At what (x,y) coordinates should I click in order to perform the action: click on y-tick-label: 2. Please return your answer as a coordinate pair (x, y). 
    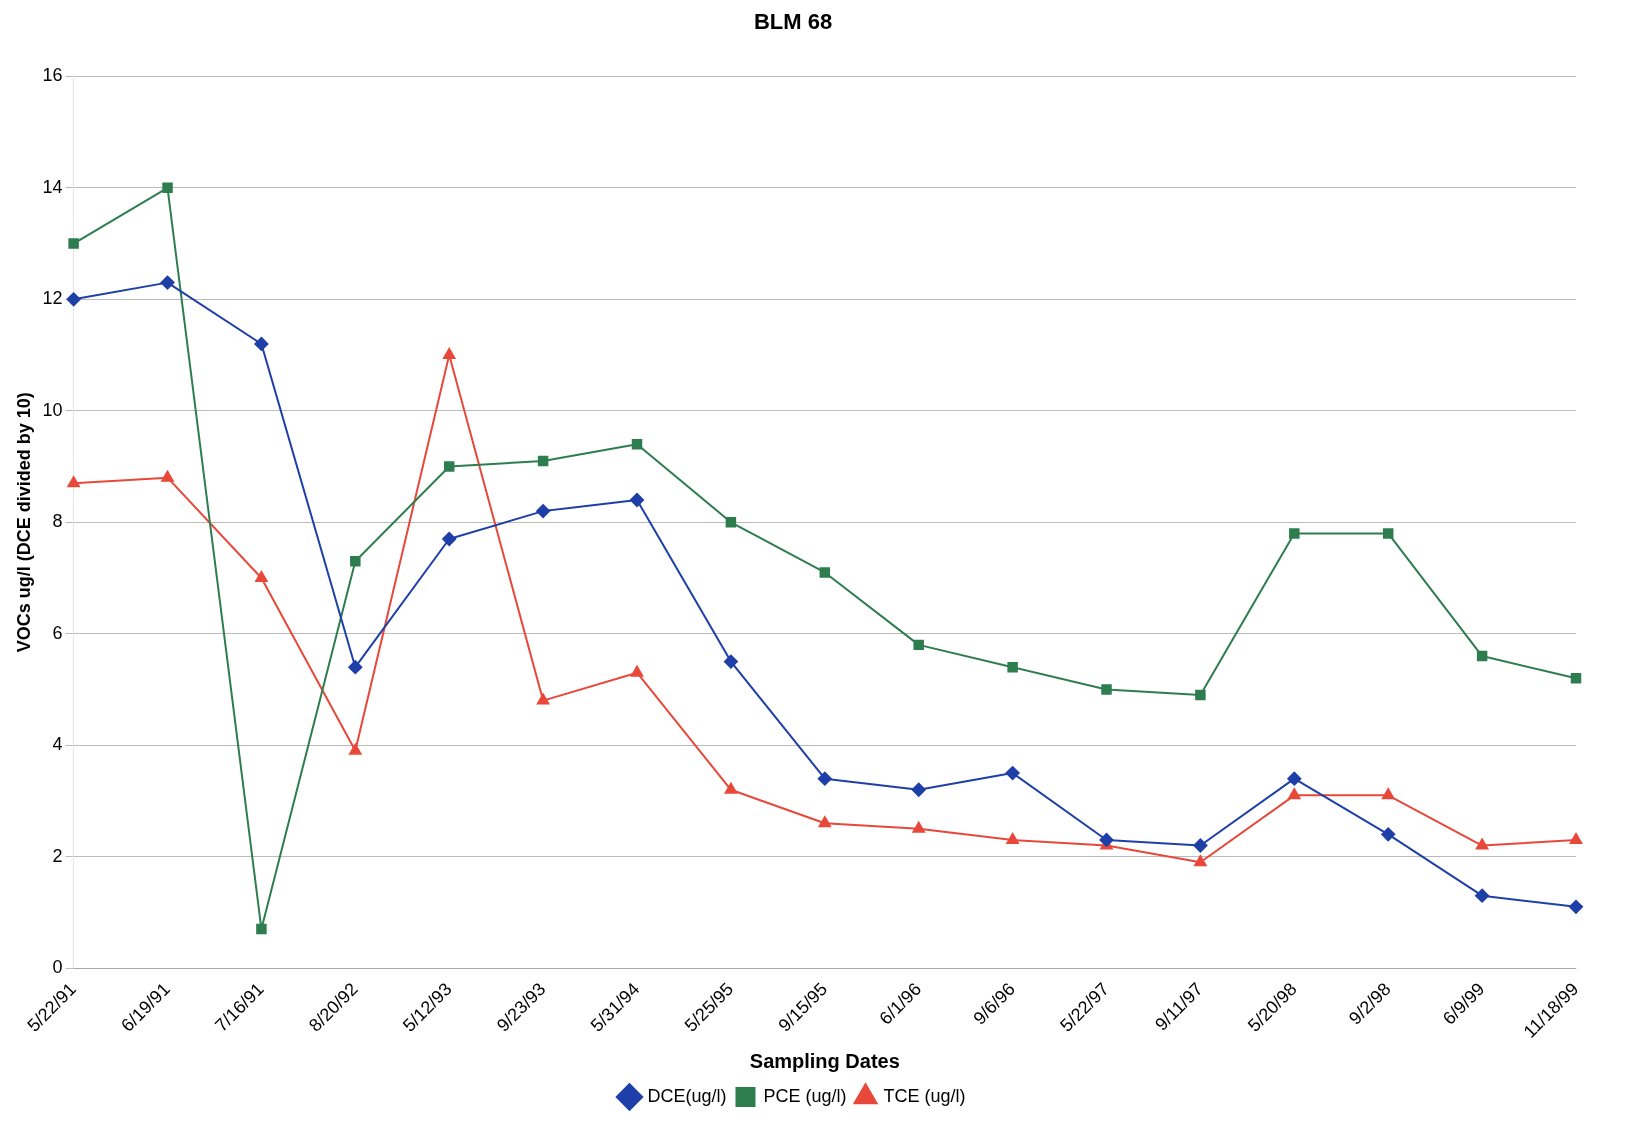
    Looking at the image, I should click on (57, 855).